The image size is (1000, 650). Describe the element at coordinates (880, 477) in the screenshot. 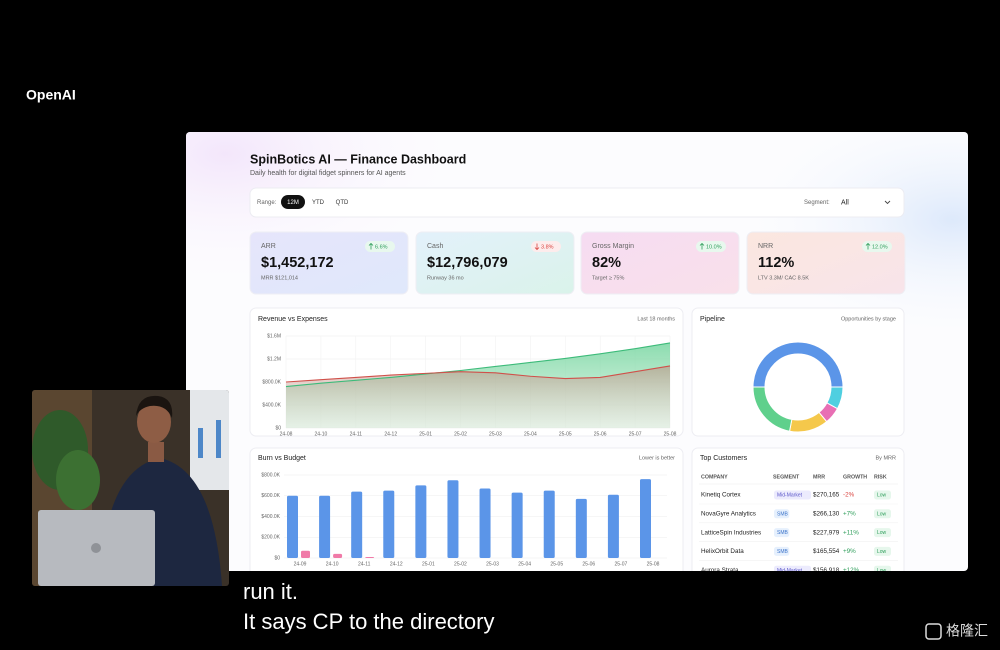

I see `column-header: RISK` at that location.